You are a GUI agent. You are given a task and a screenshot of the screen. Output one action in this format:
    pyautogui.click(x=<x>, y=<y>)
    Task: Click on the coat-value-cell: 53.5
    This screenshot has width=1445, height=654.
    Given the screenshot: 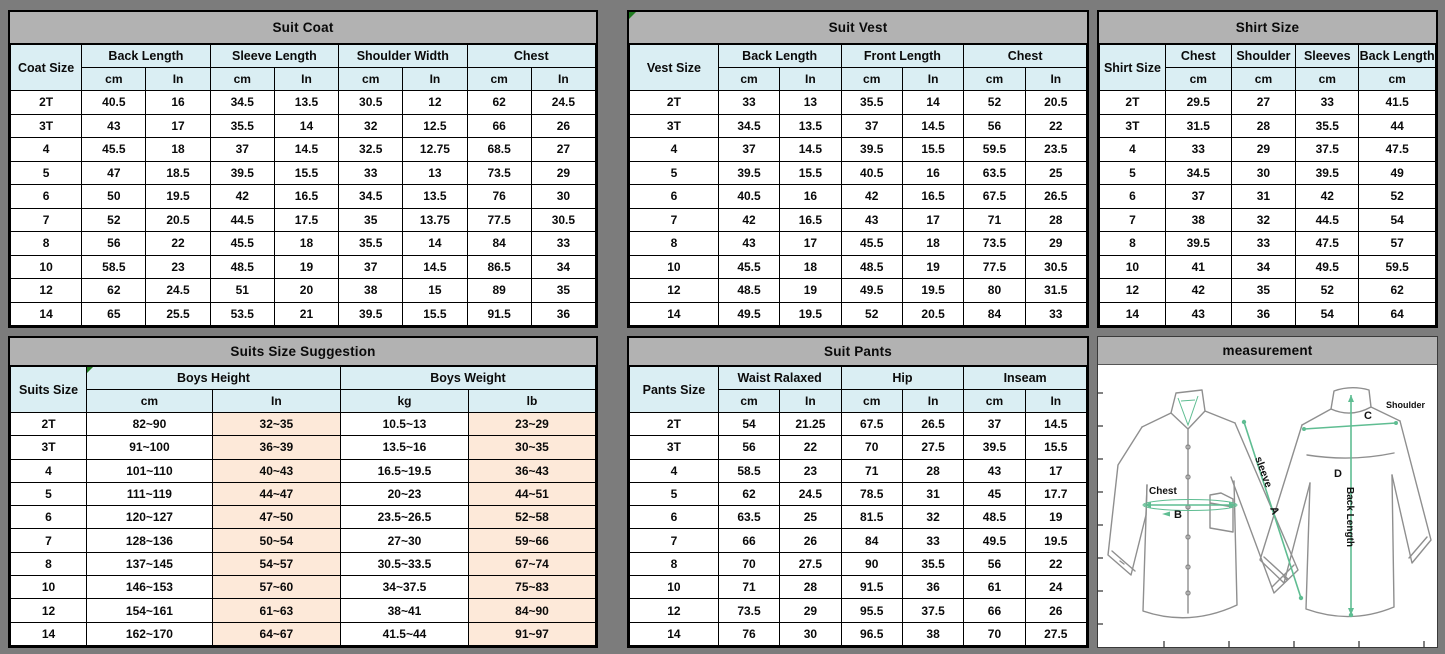 What is the action you would take?
    pyautogui.click(x=242, y=313)
    